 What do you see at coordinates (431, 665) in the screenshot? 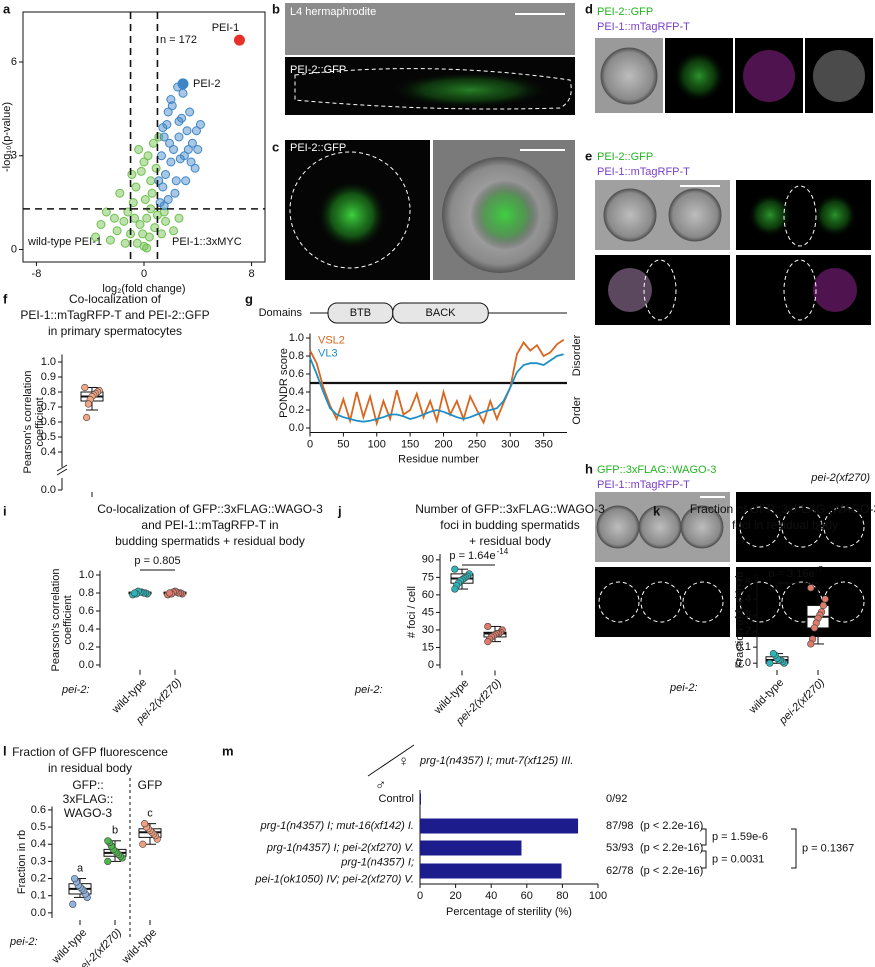
I see `y-tick-label: 0` at bounding box center [431, 665].